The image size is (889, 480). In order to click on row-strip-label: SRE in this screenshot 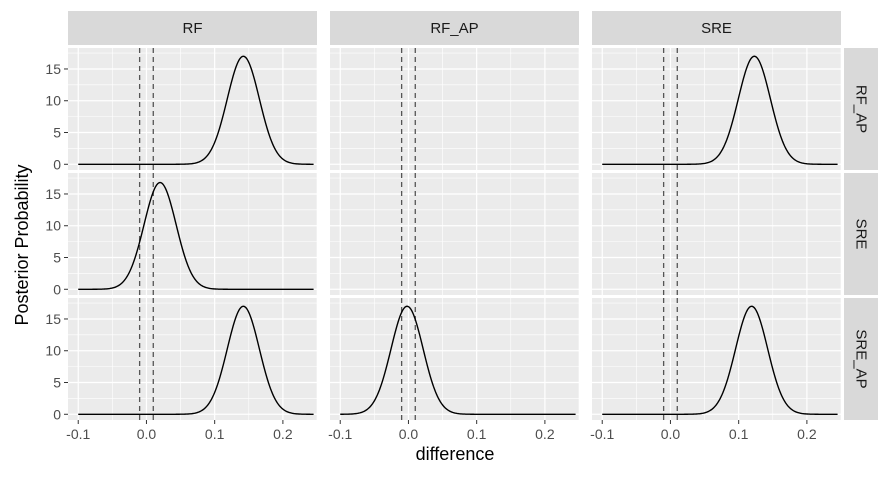, I will do `click(861, 234)`.